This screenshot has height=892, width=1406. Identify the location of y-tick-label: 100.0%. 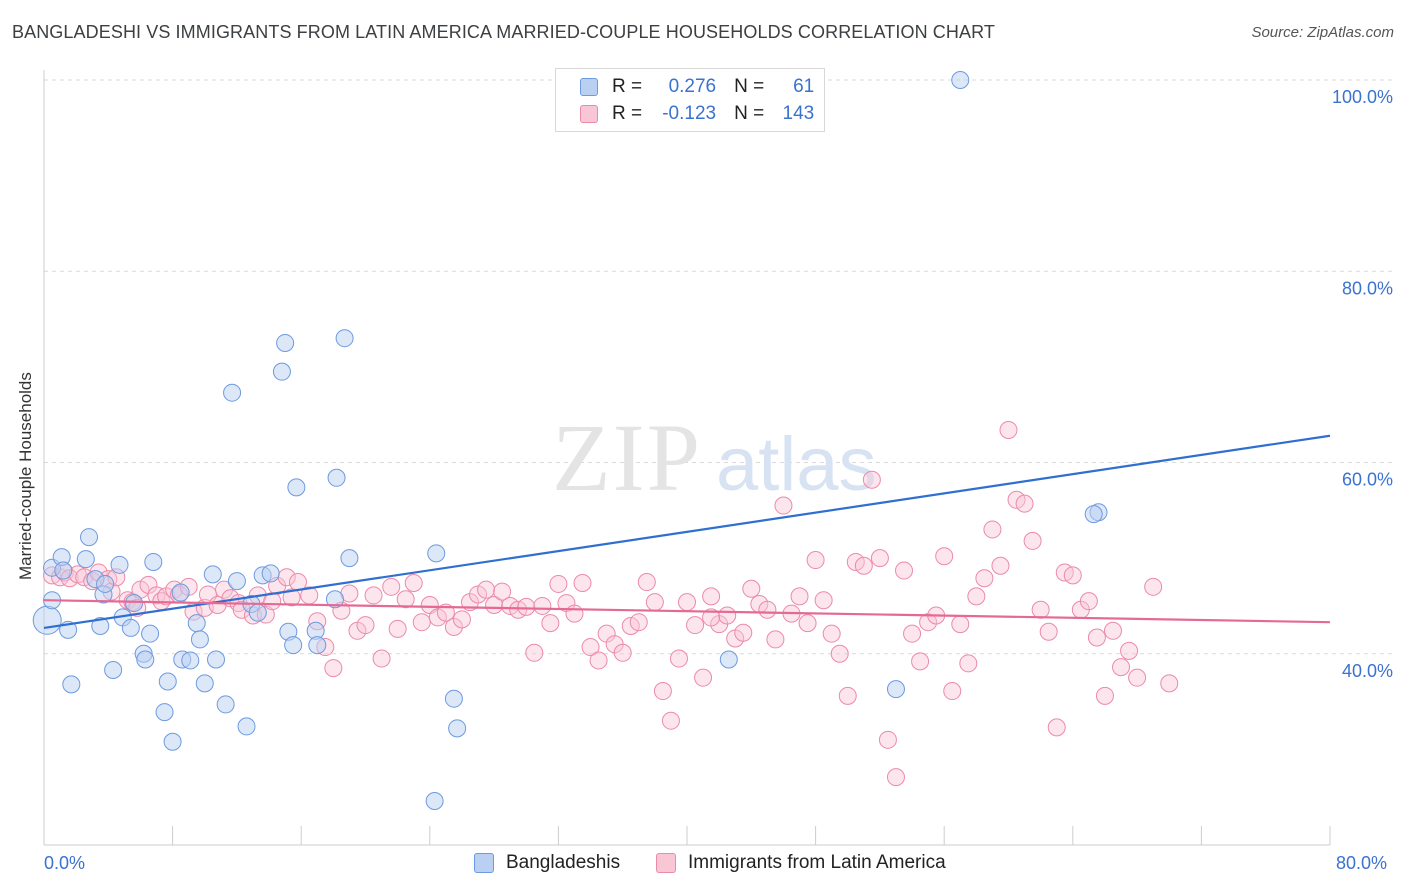
(1362, 97).